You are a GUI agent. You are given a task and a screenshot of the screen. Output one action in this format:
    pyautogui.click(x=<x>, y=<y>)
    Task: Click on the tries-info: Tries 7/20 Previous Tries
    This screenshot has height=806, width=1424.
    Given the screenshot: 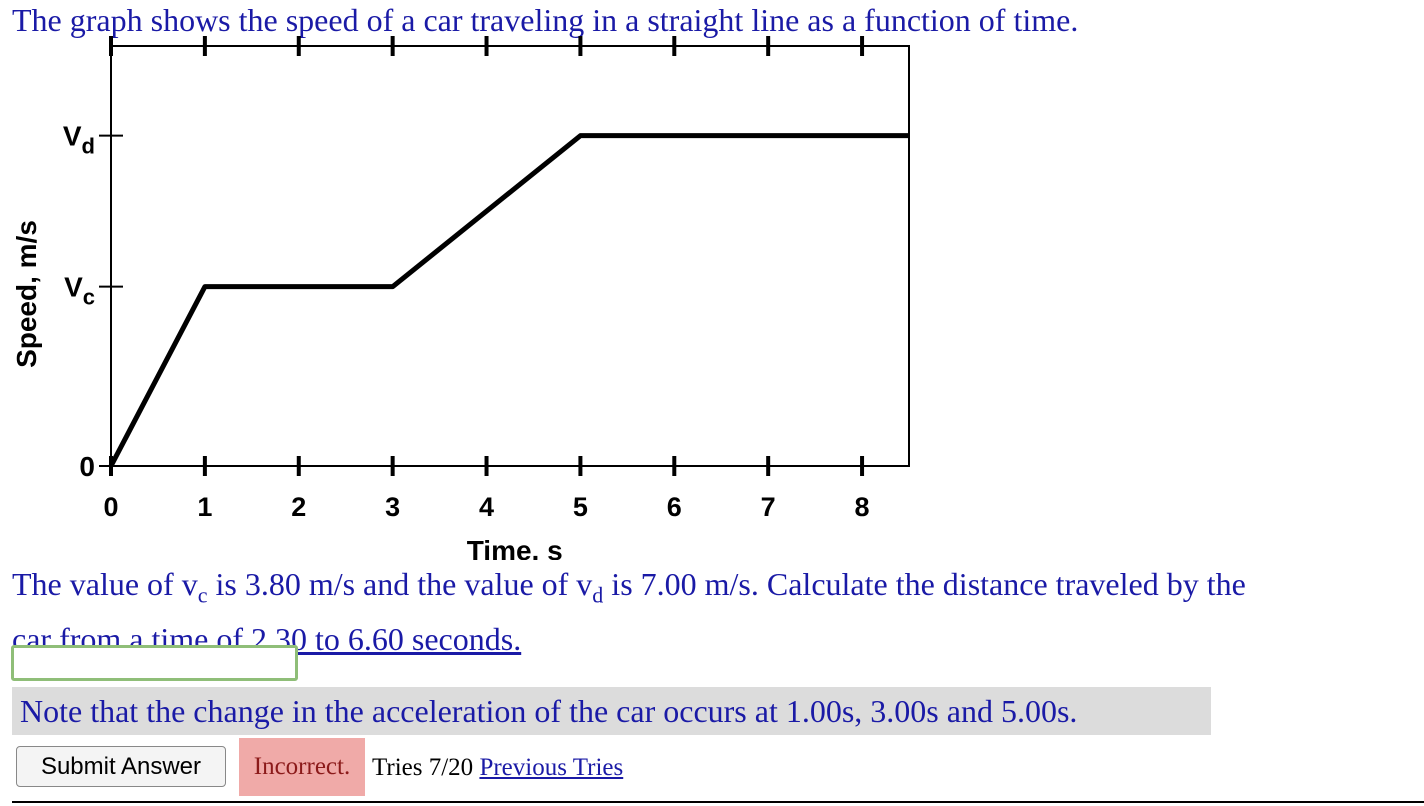 What is the action you would take?
    pyautogui.click(x=497, y=768)
    